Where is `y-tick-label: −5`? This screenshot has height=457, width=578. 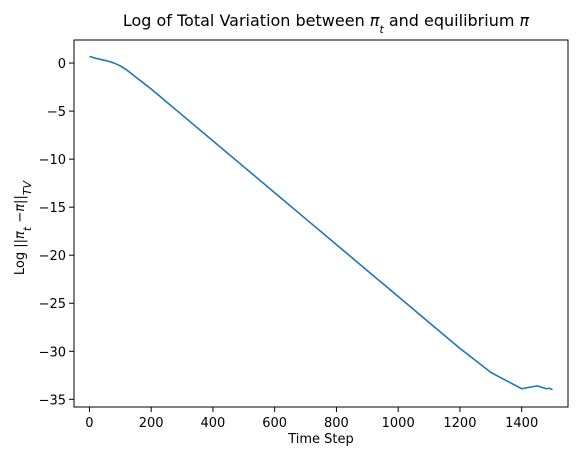 y-tick-label: −5 is located at coordinates (56, 112).